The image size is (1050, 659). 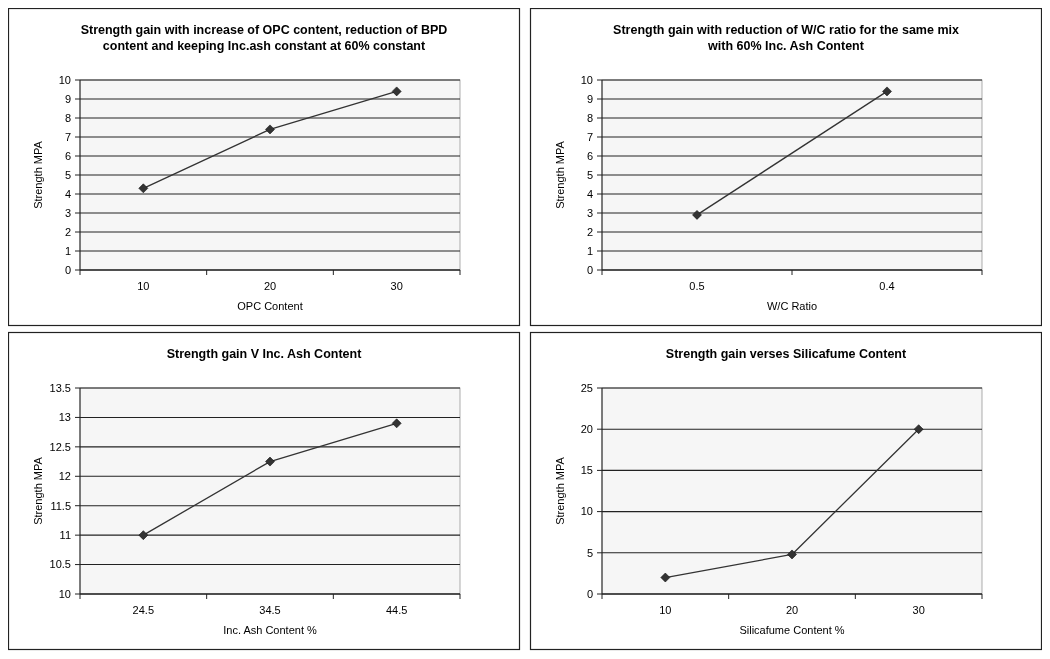 What do you see at coordinates (786, 38) in the screenshot?
I see `chart-title: Strength gain with reduction of W/C ratio for the same mix with 60% Inc. Ash Content` at bounding box center [786, 38].